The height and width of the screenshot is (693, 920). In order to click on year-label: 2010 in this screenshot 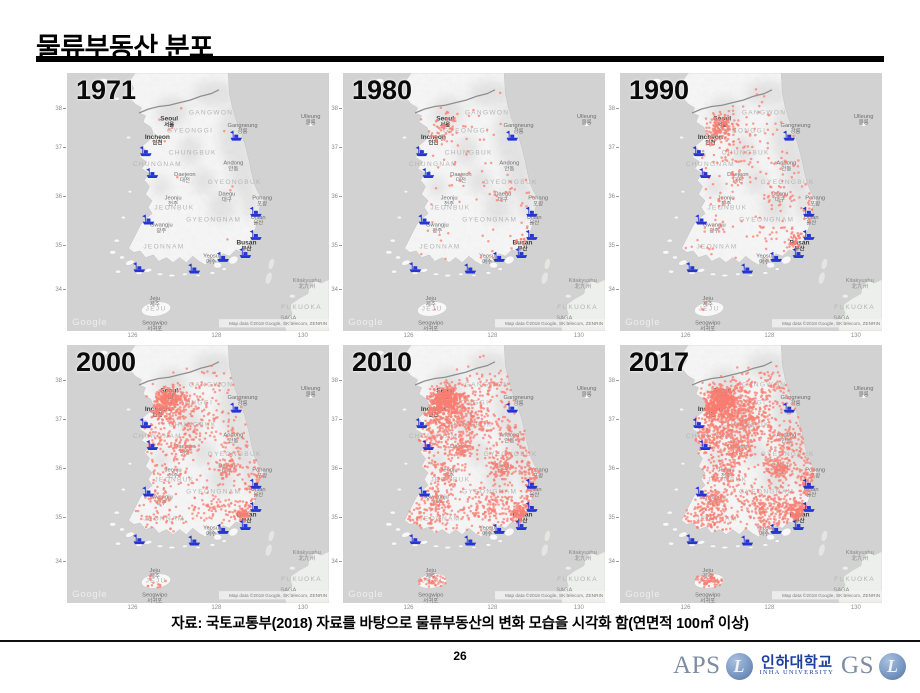, I will do `click(382, 362)`.